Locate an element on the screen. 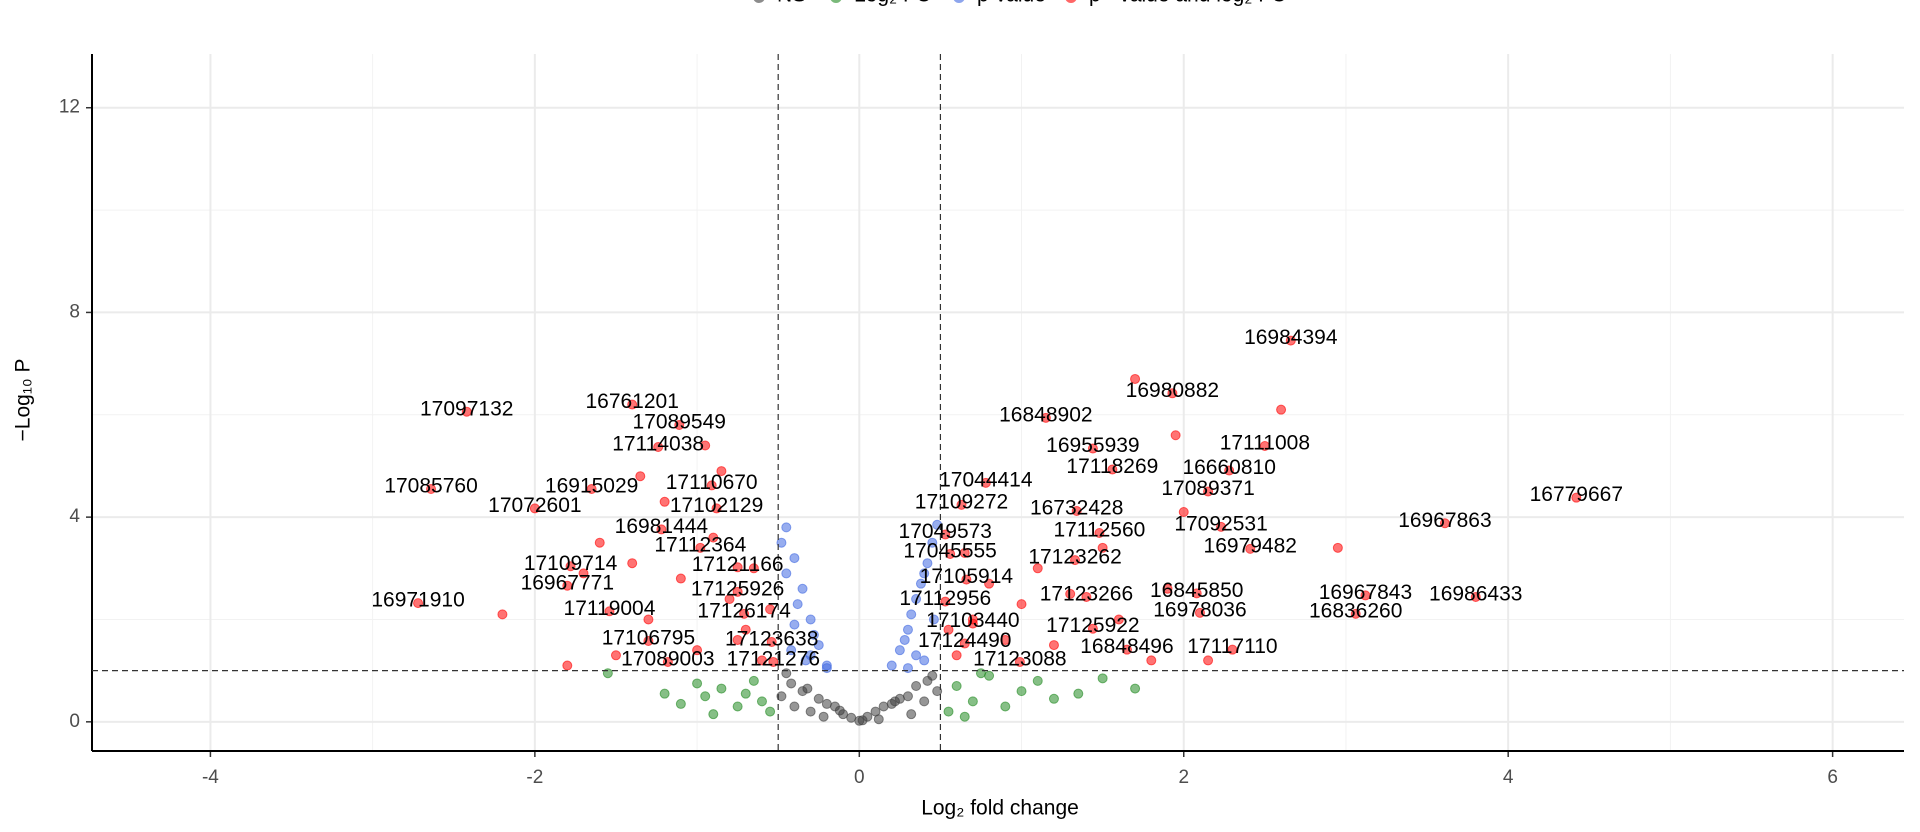 Image resolution: width=1920 pixels, height=832 pixels. point-label: 17102129 is located at coordinates (716, 505).